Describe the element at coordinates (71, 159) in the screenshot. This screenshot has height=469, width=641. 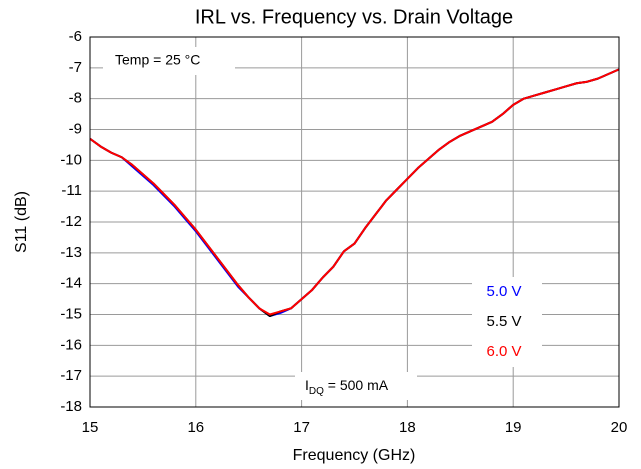
I see `y-tick-label: -10` at that location.